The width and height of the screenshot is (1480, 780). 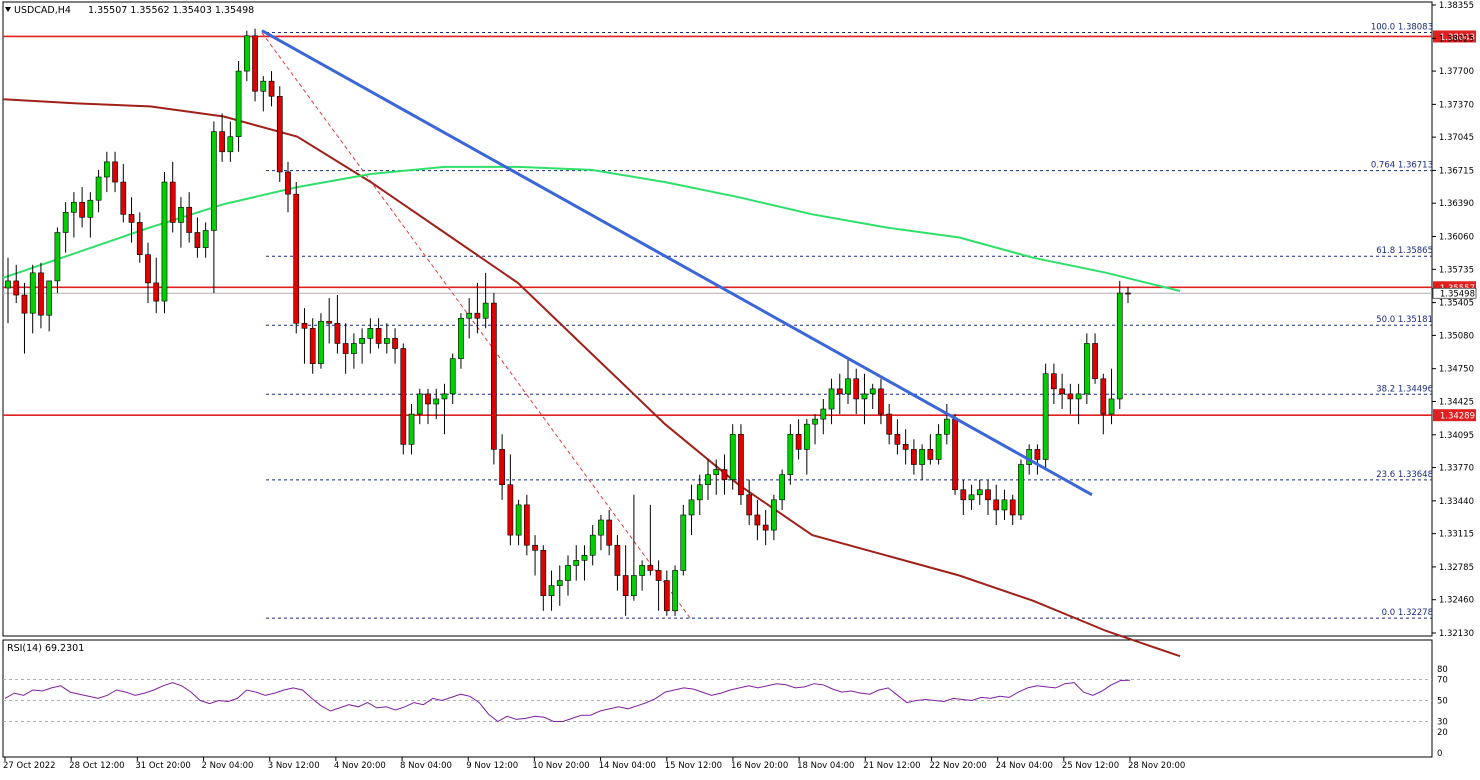 What do you see at coordinates (171, 10) in the screenshot?
I see `ohlc-readout: 1.35507 1.35562 1.35403 1.35498` at bounding box center [171, 10].